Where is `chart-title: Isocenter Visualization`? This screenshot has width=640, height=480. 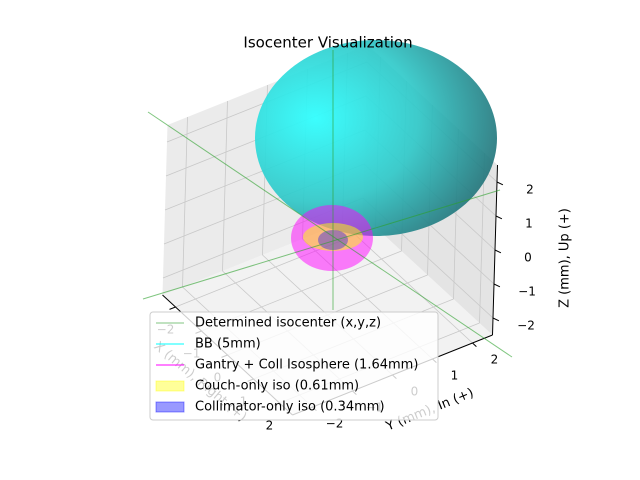 chart-title: Isocenter Visualization is located at coordinates (327, 43).